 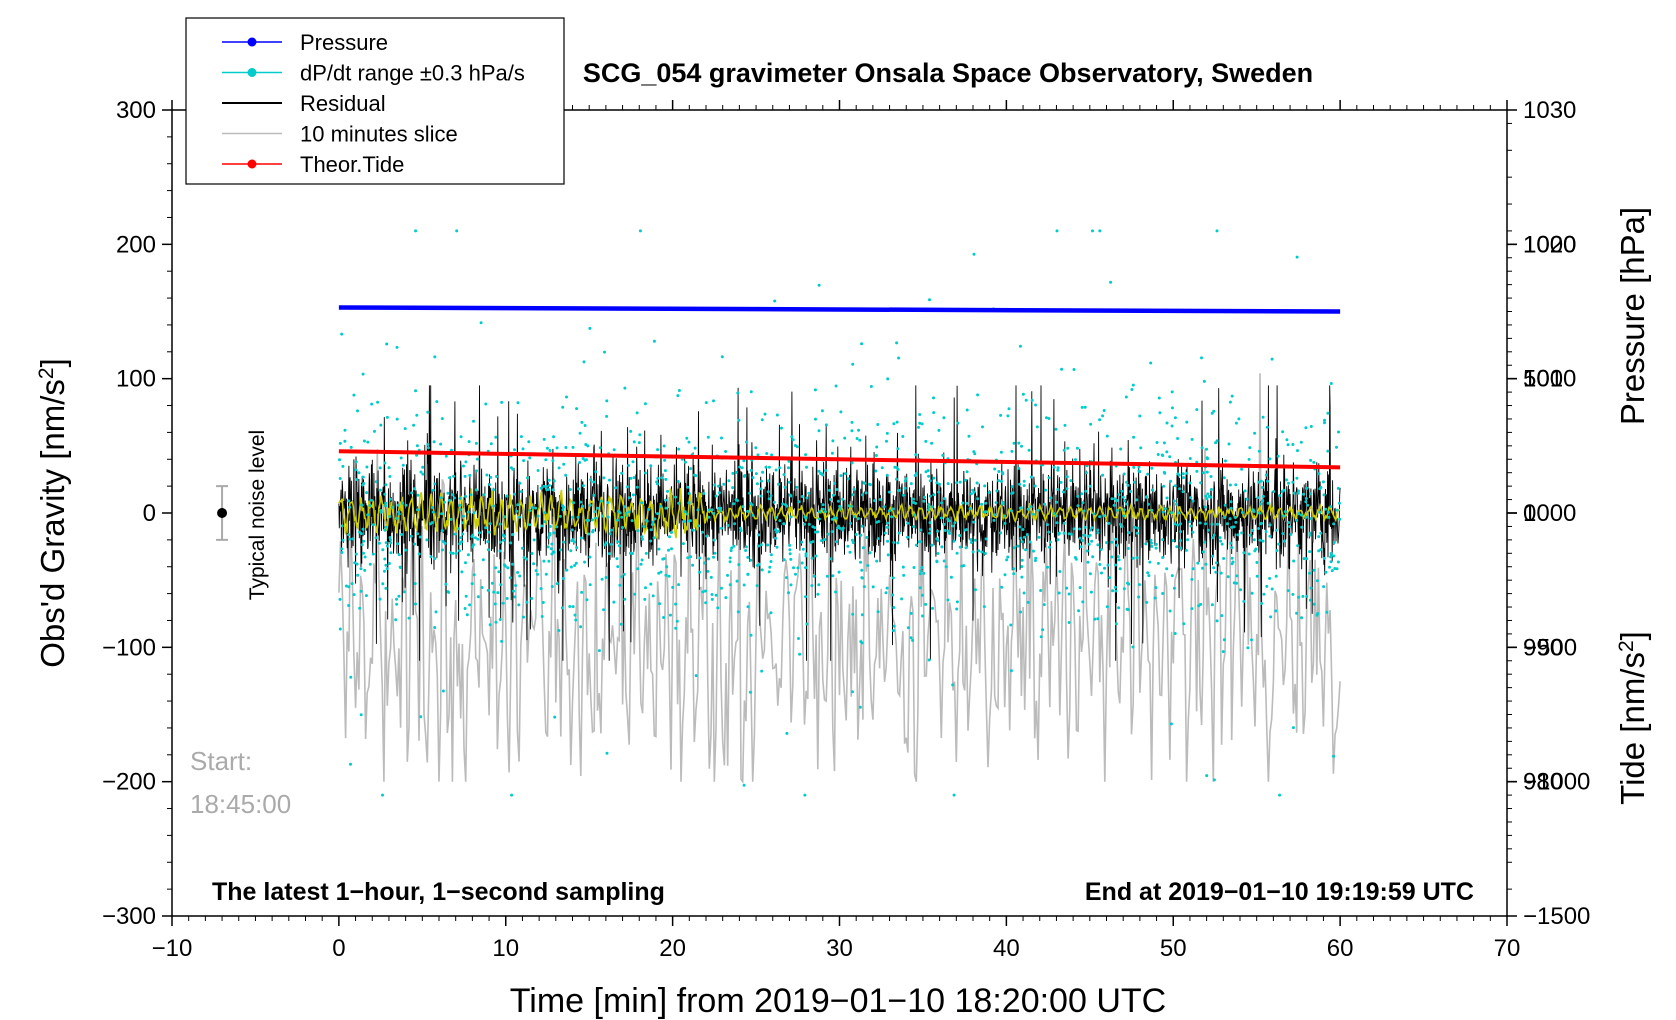 I want to click on tide-tick-label: 0, so click(x=1529, y=513).